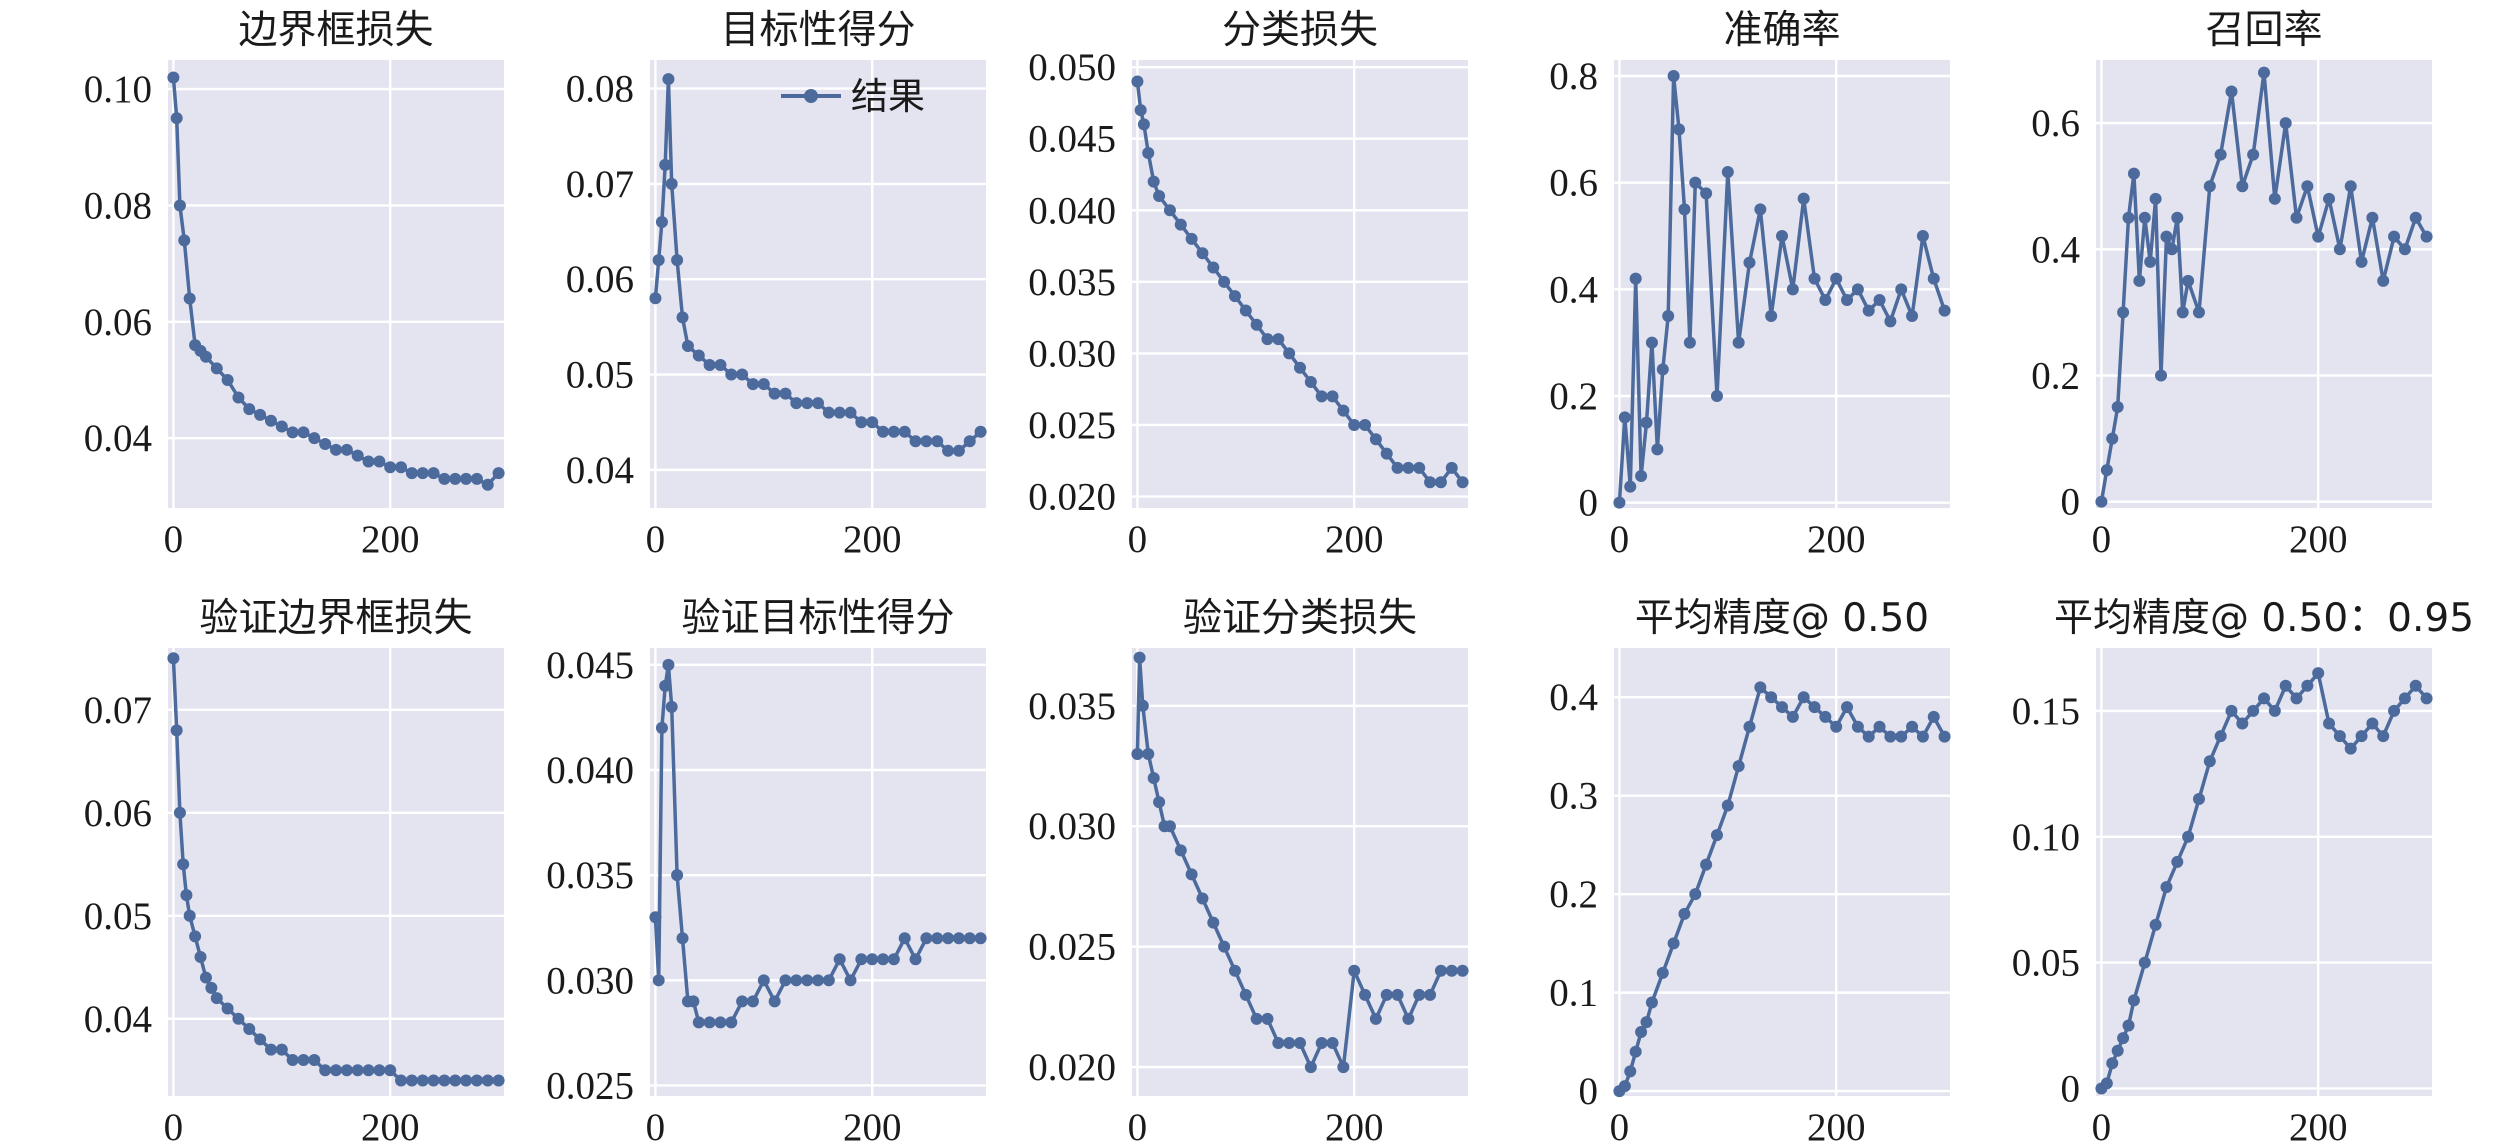  What do you see at coordinates (1782, 889) in the screenshot?
I see `series-line` at bounding box center [1782, 889].